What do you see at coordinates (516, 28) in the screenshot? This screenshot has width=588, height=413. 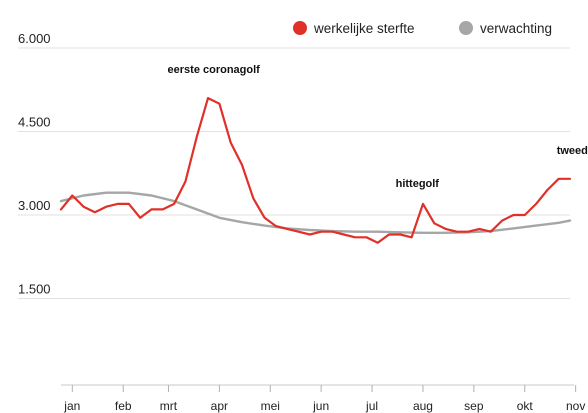 I see `legend-label-verwachting: verwachting` at bounding box center [516, 28].